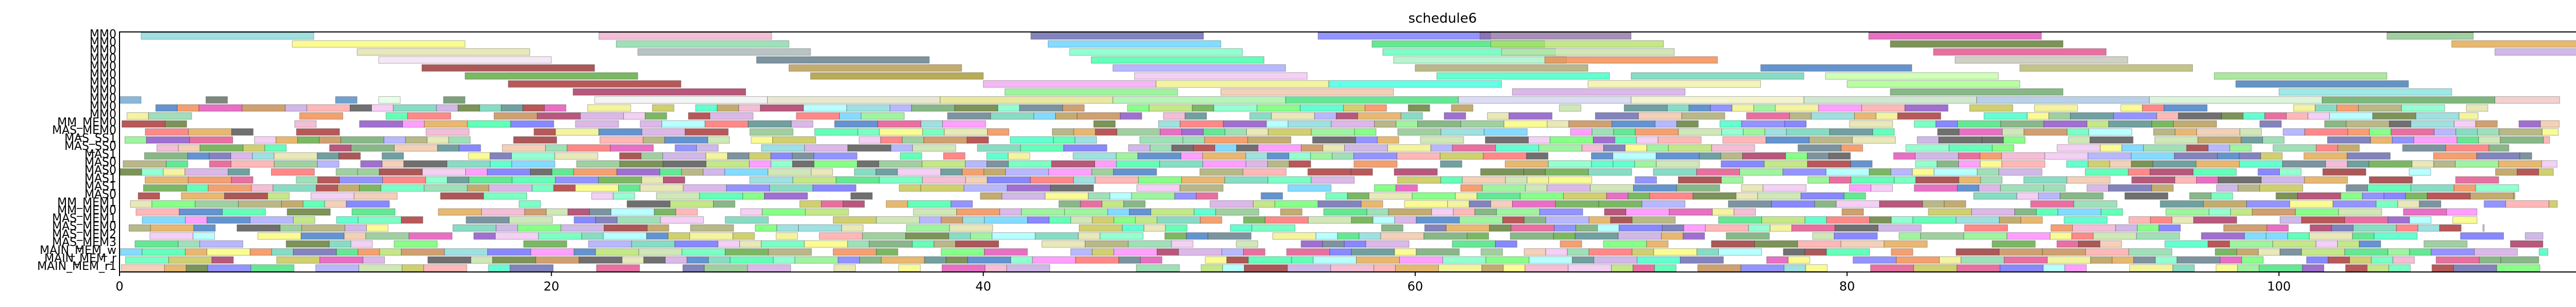 Image resolution: width=2576 pixels, height=307 pixels. Describe the element at coordinates (103, 34) in the screenshot. I see `row-label: MM0` at that location.